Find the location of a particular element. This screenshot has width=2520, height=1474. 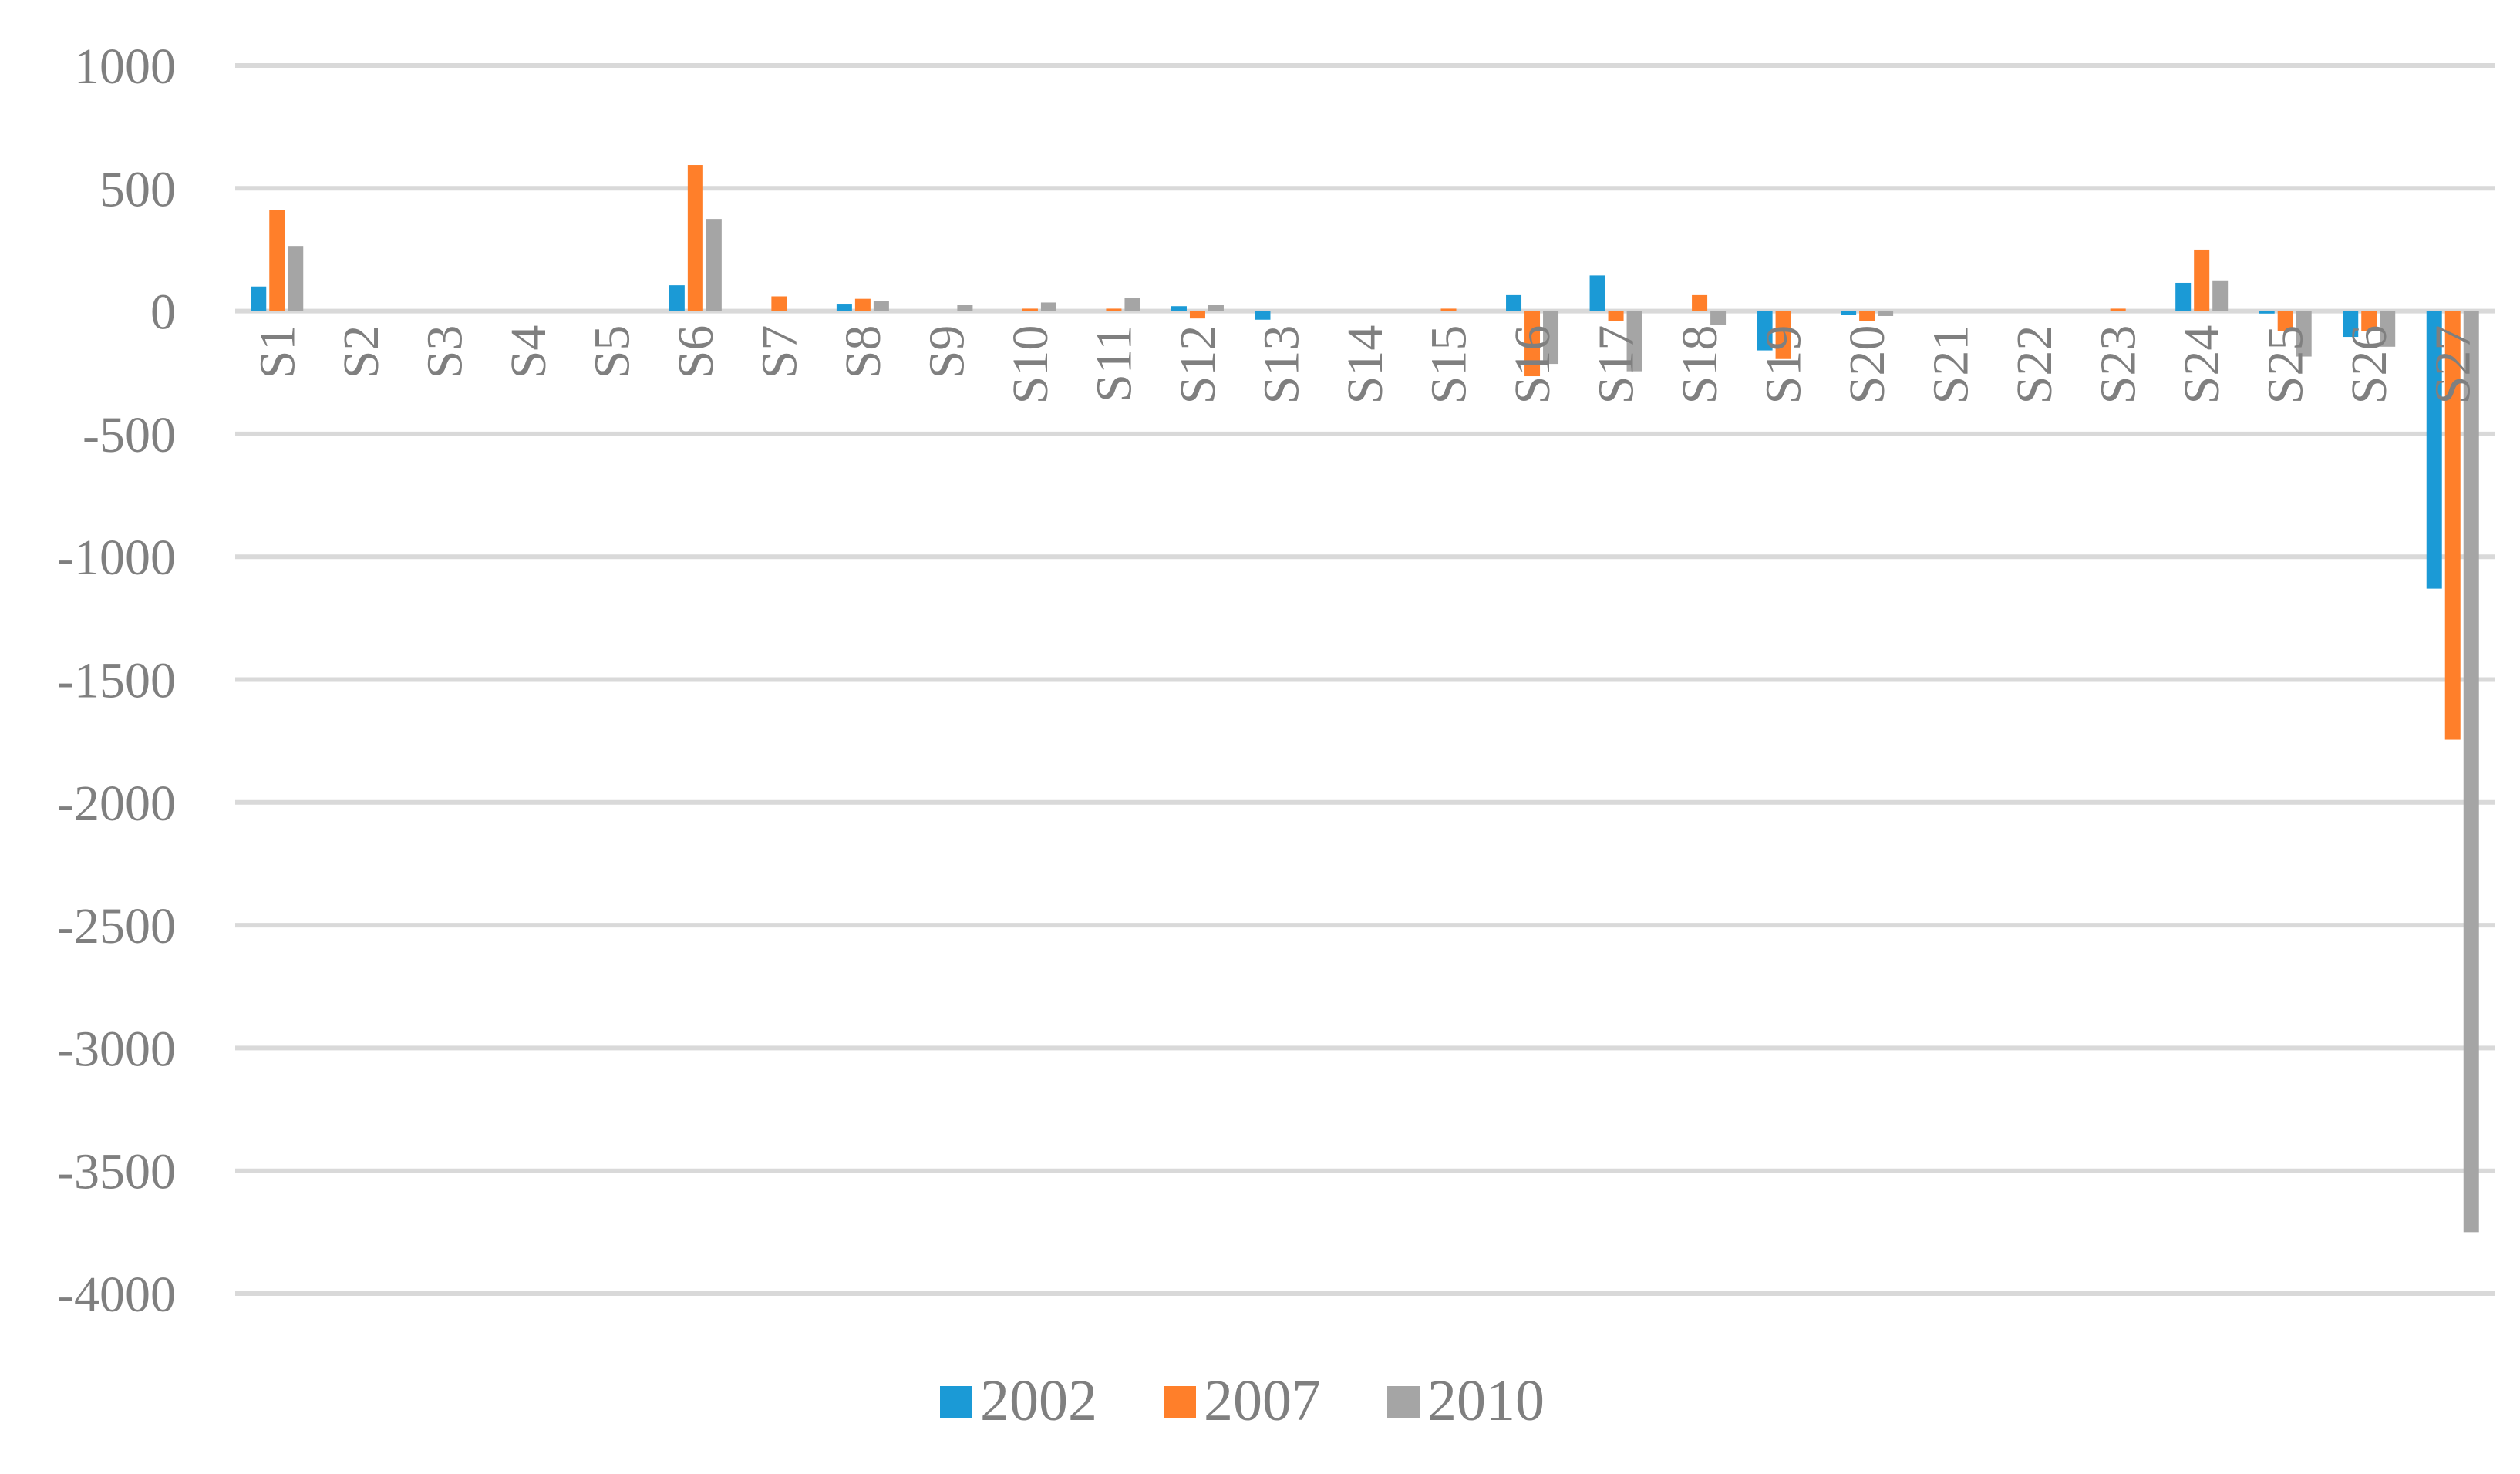

x-tick-label: S12 is located at coordinates (1198, 365).